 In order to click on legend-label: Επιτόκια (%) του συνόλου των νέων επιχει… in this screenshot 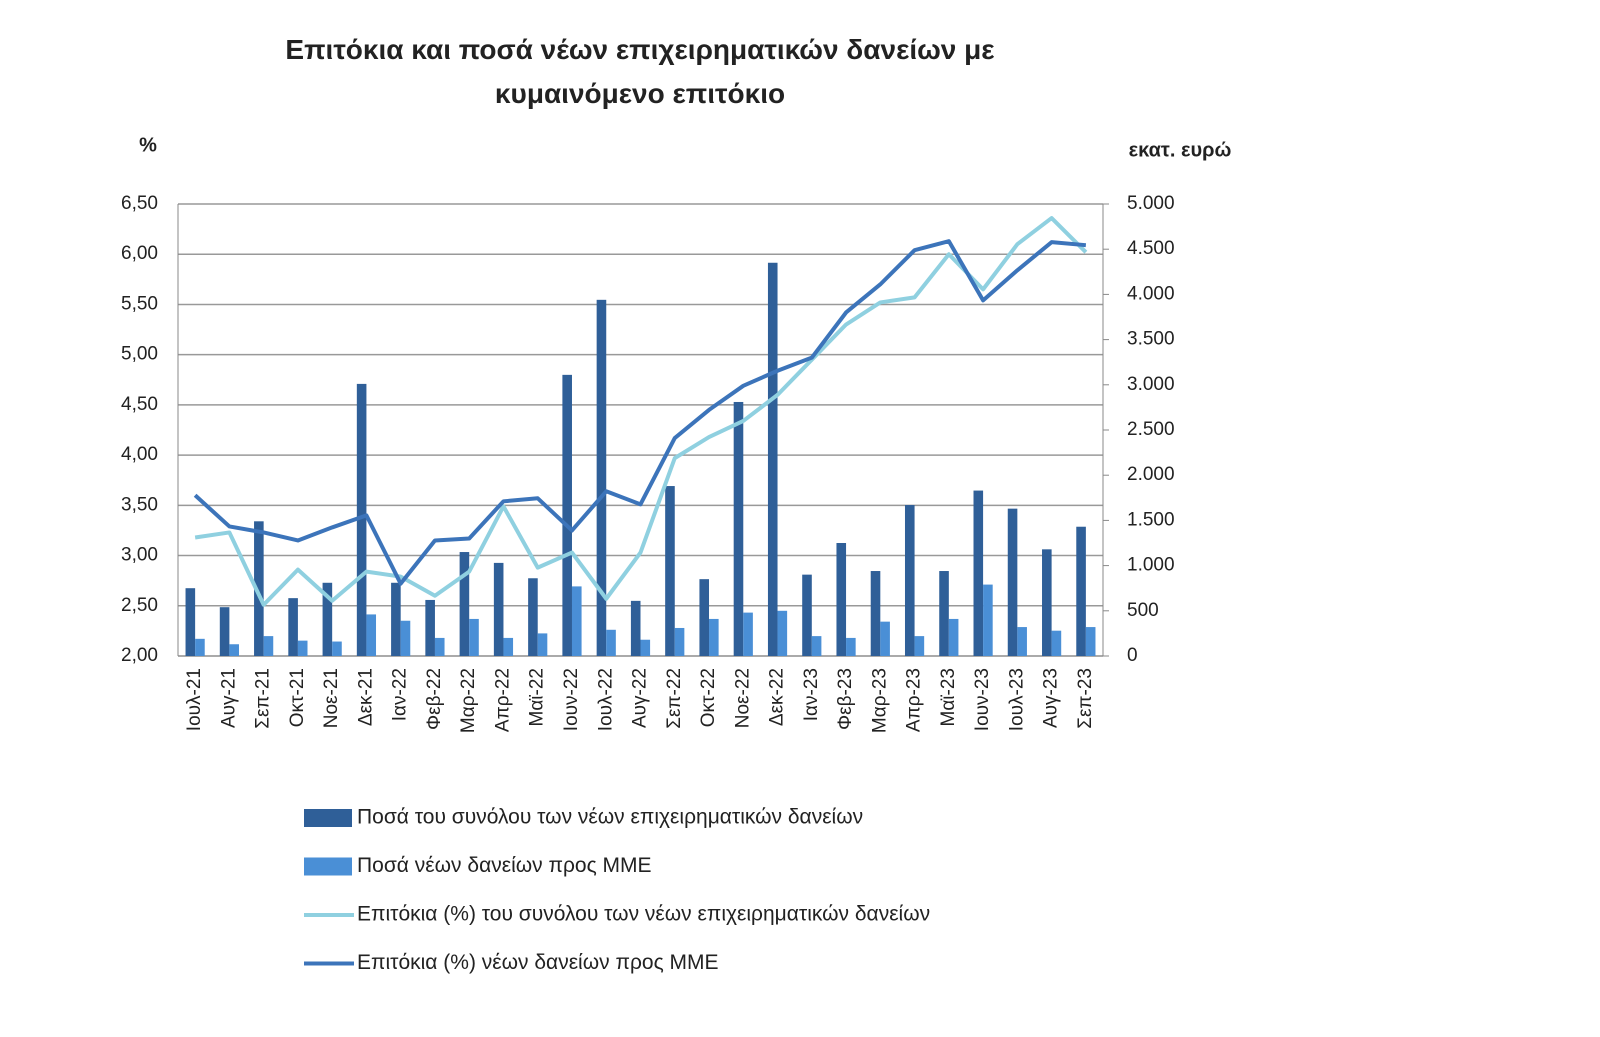, I will do `click(643, 914)`.